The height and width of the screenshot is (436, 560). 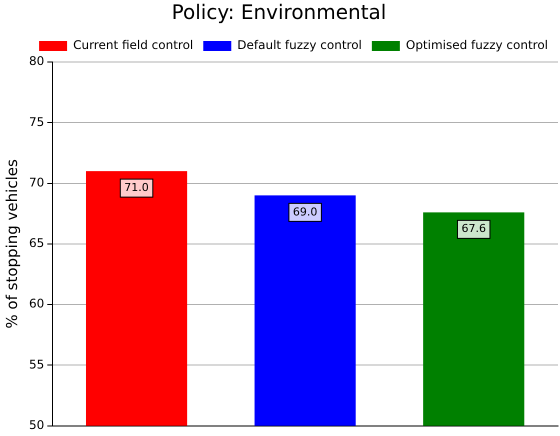 I want to click on y-tick-label: 50, so click(x=36, y=425).